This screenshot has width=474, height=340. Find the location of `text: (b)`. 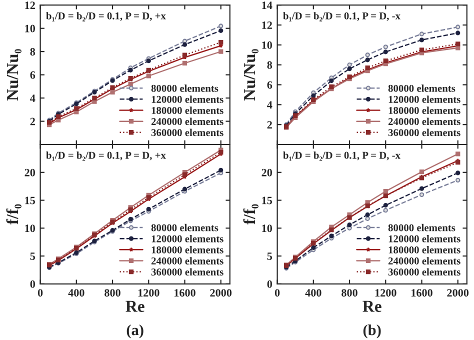

text: (b) is located at coordinates (372, 331).